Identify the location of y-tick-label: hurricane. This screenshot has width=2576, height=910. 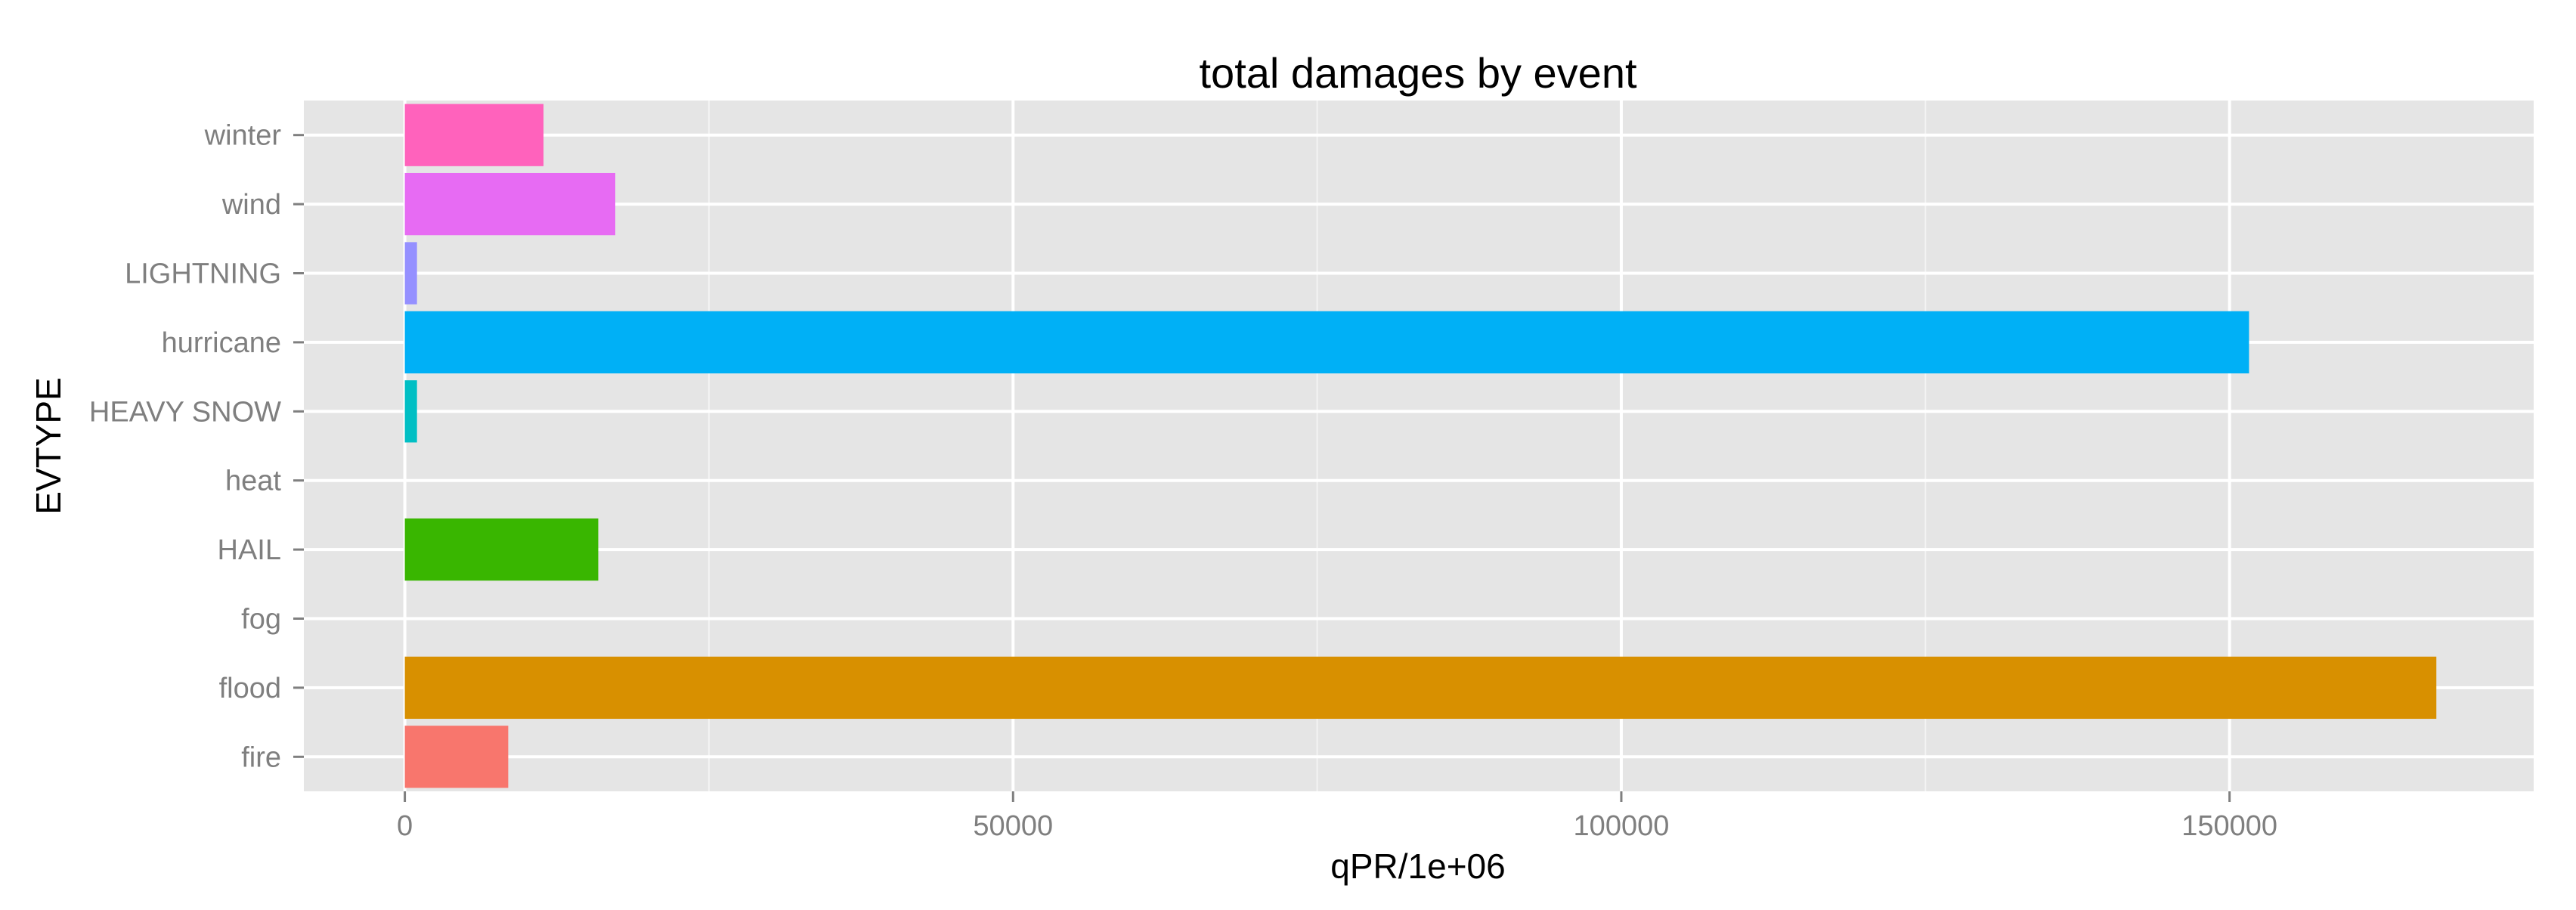
(221, 343).